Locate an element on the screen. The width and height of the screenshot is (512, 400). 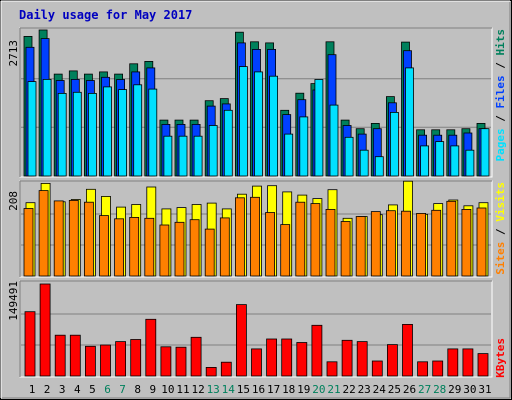
day-label: 15 is located at coordinates (243, 389).